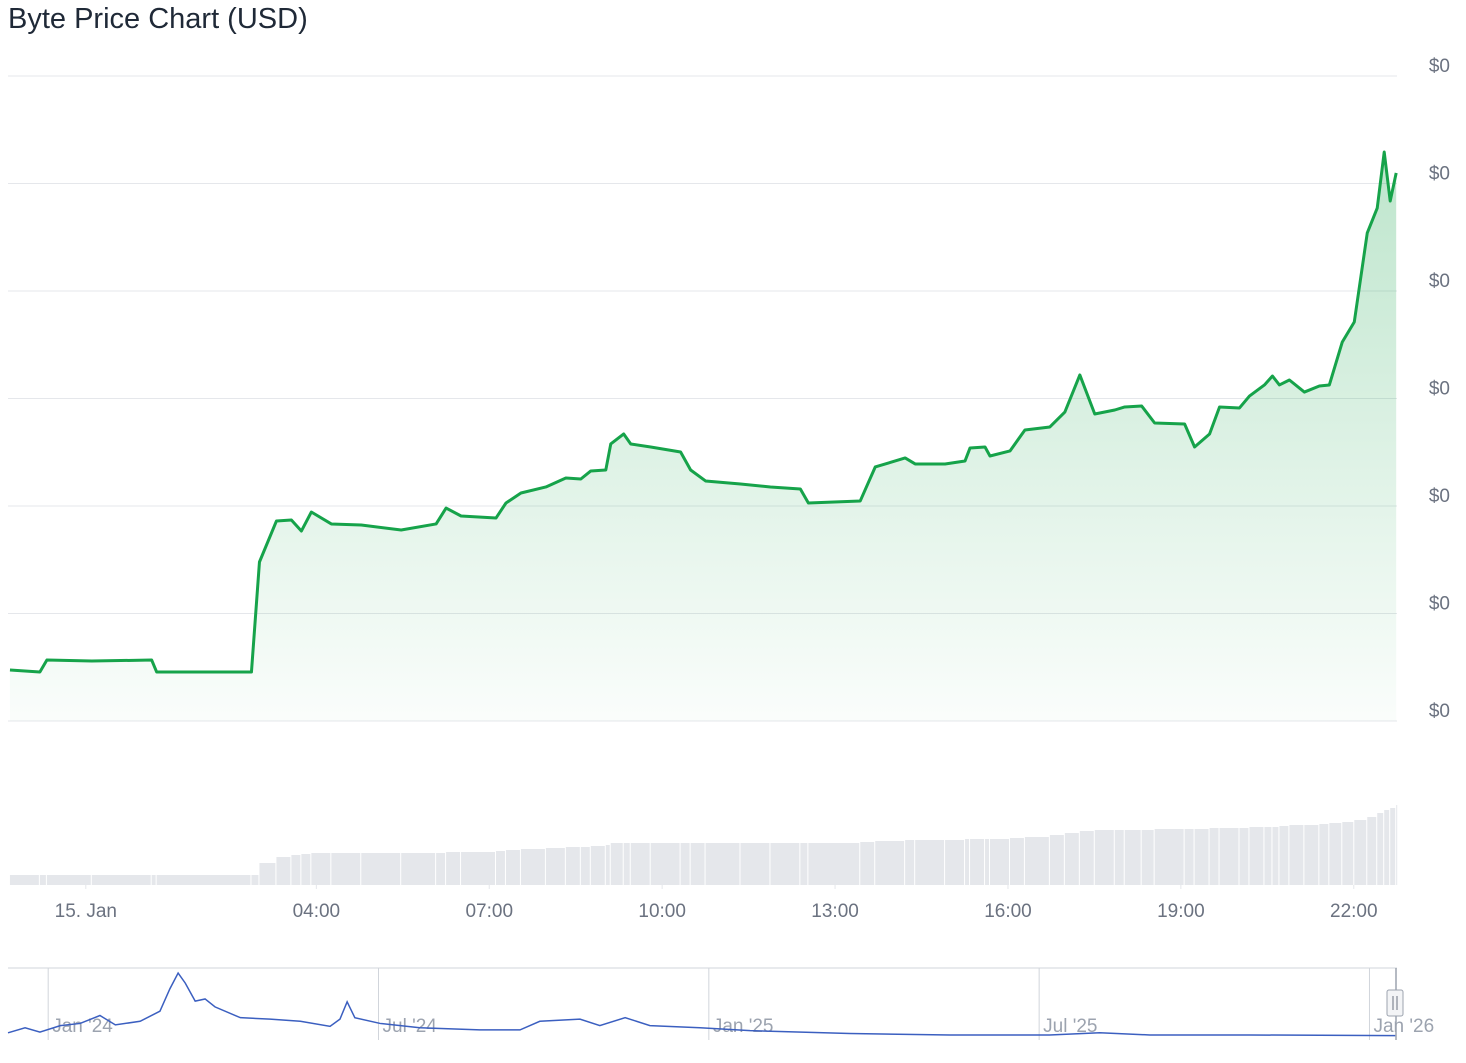 This screenshot has width=1466, height=1063. What do you see at coordinates (1403, 1026) in the screenshot?
I see `x-tick-label: Jan '26` at bounding box center [1403, 1026].